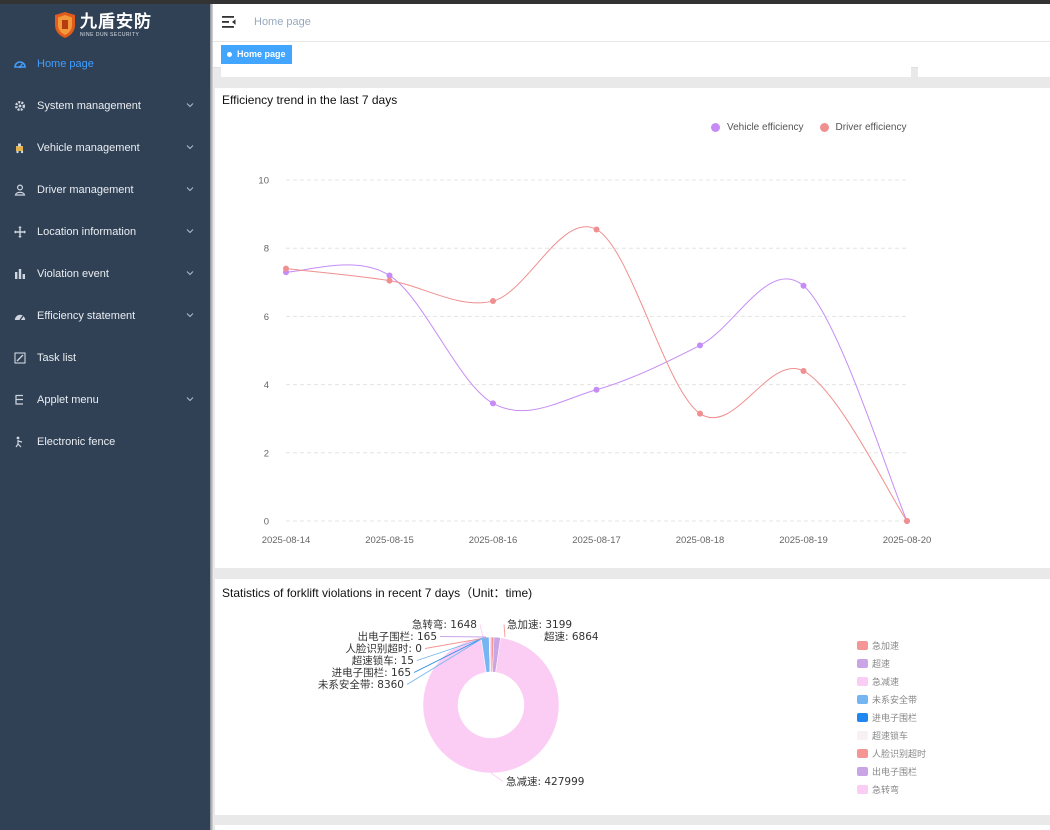 This screenshot has width=1050, height=830. I want to click on tree-icon, so click(20, 400).